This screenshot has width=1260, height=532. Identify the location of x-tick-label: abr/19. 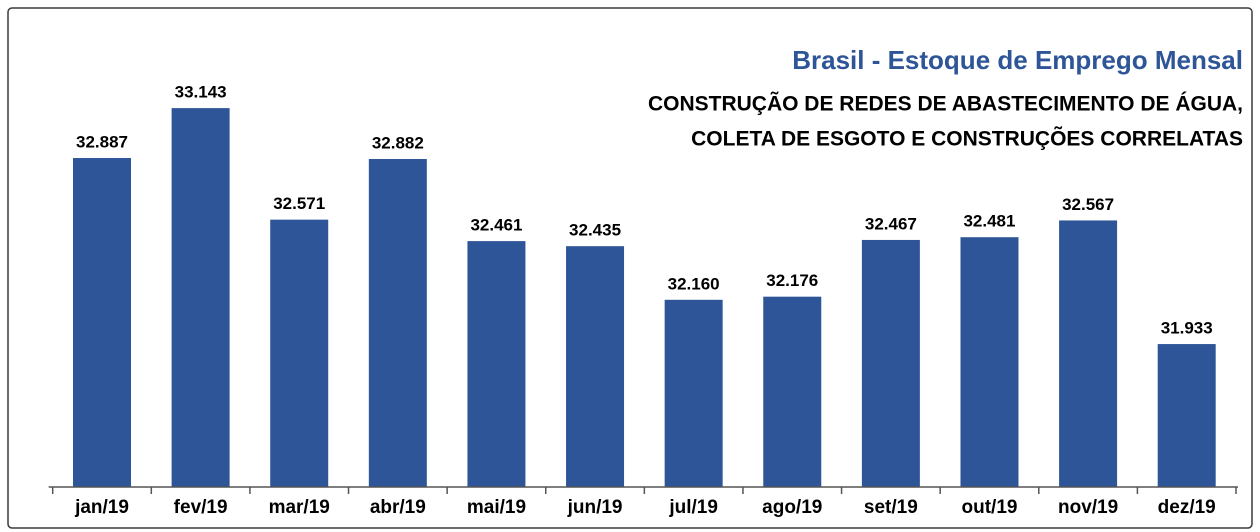
(398, 507).